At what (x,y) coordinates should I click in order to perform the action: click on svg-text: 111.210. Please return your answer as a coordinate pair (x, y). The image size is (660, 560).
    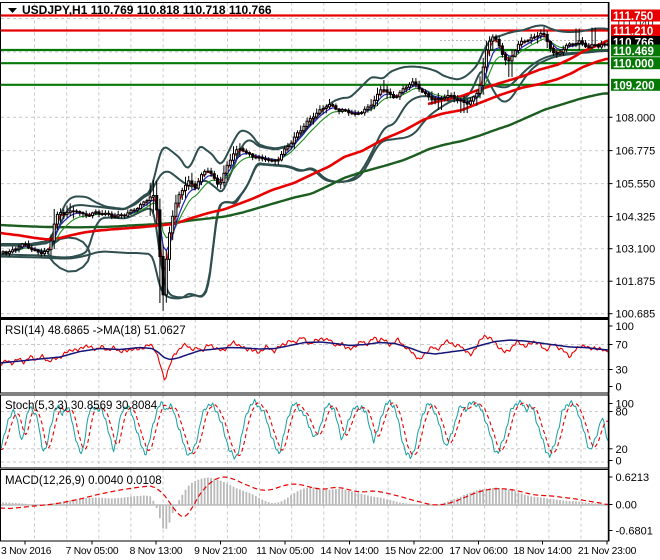
    Looking at the image, I should click on (633, 32).